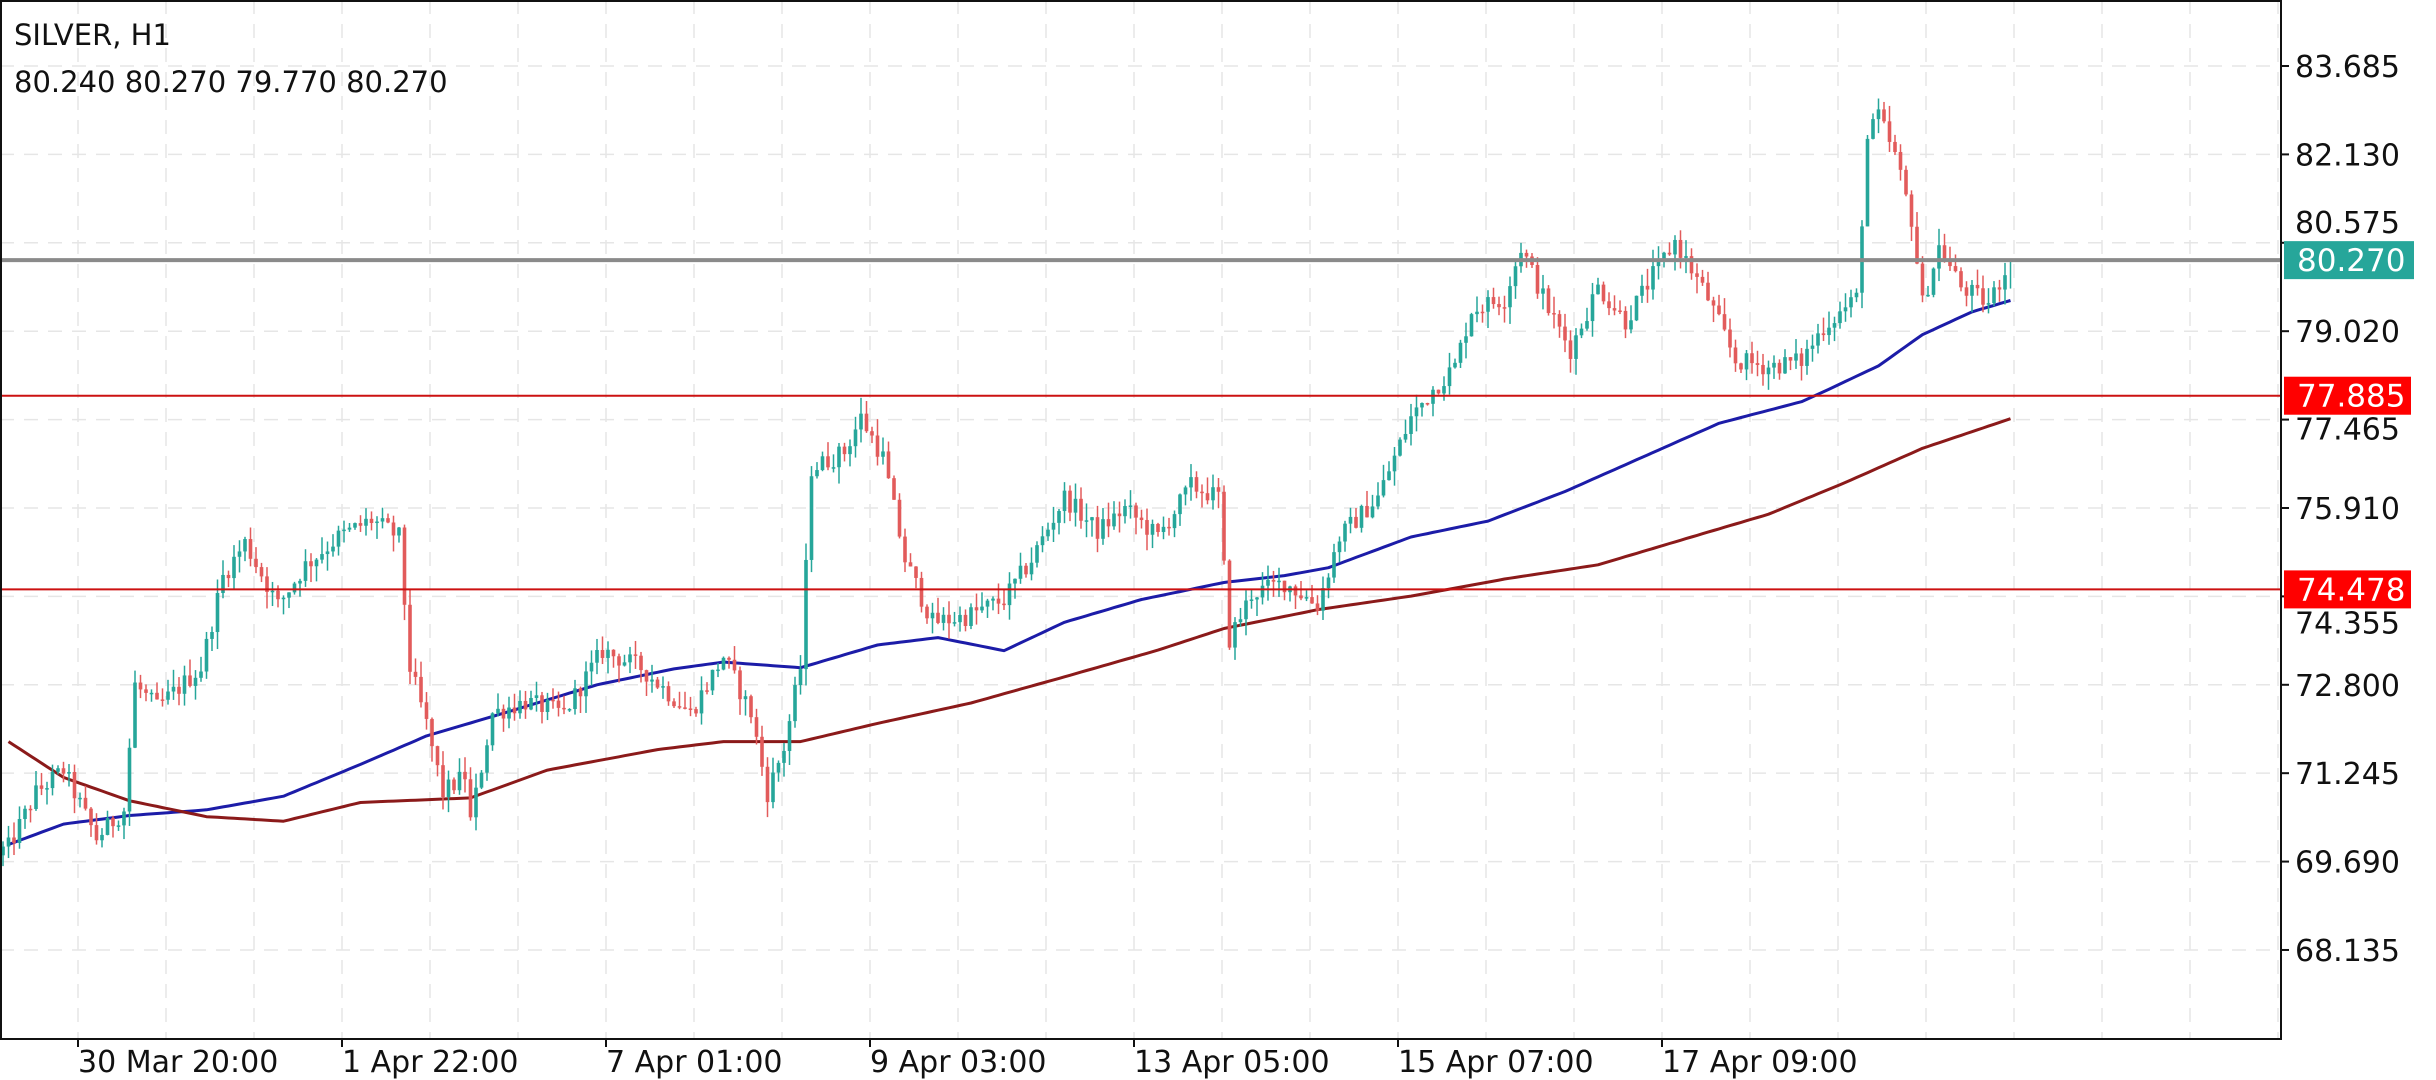 Image resolution: width=2436 pixels, height=1080 pixels. I want to click on y-tick-label: 68.135, so click(2347, 951).